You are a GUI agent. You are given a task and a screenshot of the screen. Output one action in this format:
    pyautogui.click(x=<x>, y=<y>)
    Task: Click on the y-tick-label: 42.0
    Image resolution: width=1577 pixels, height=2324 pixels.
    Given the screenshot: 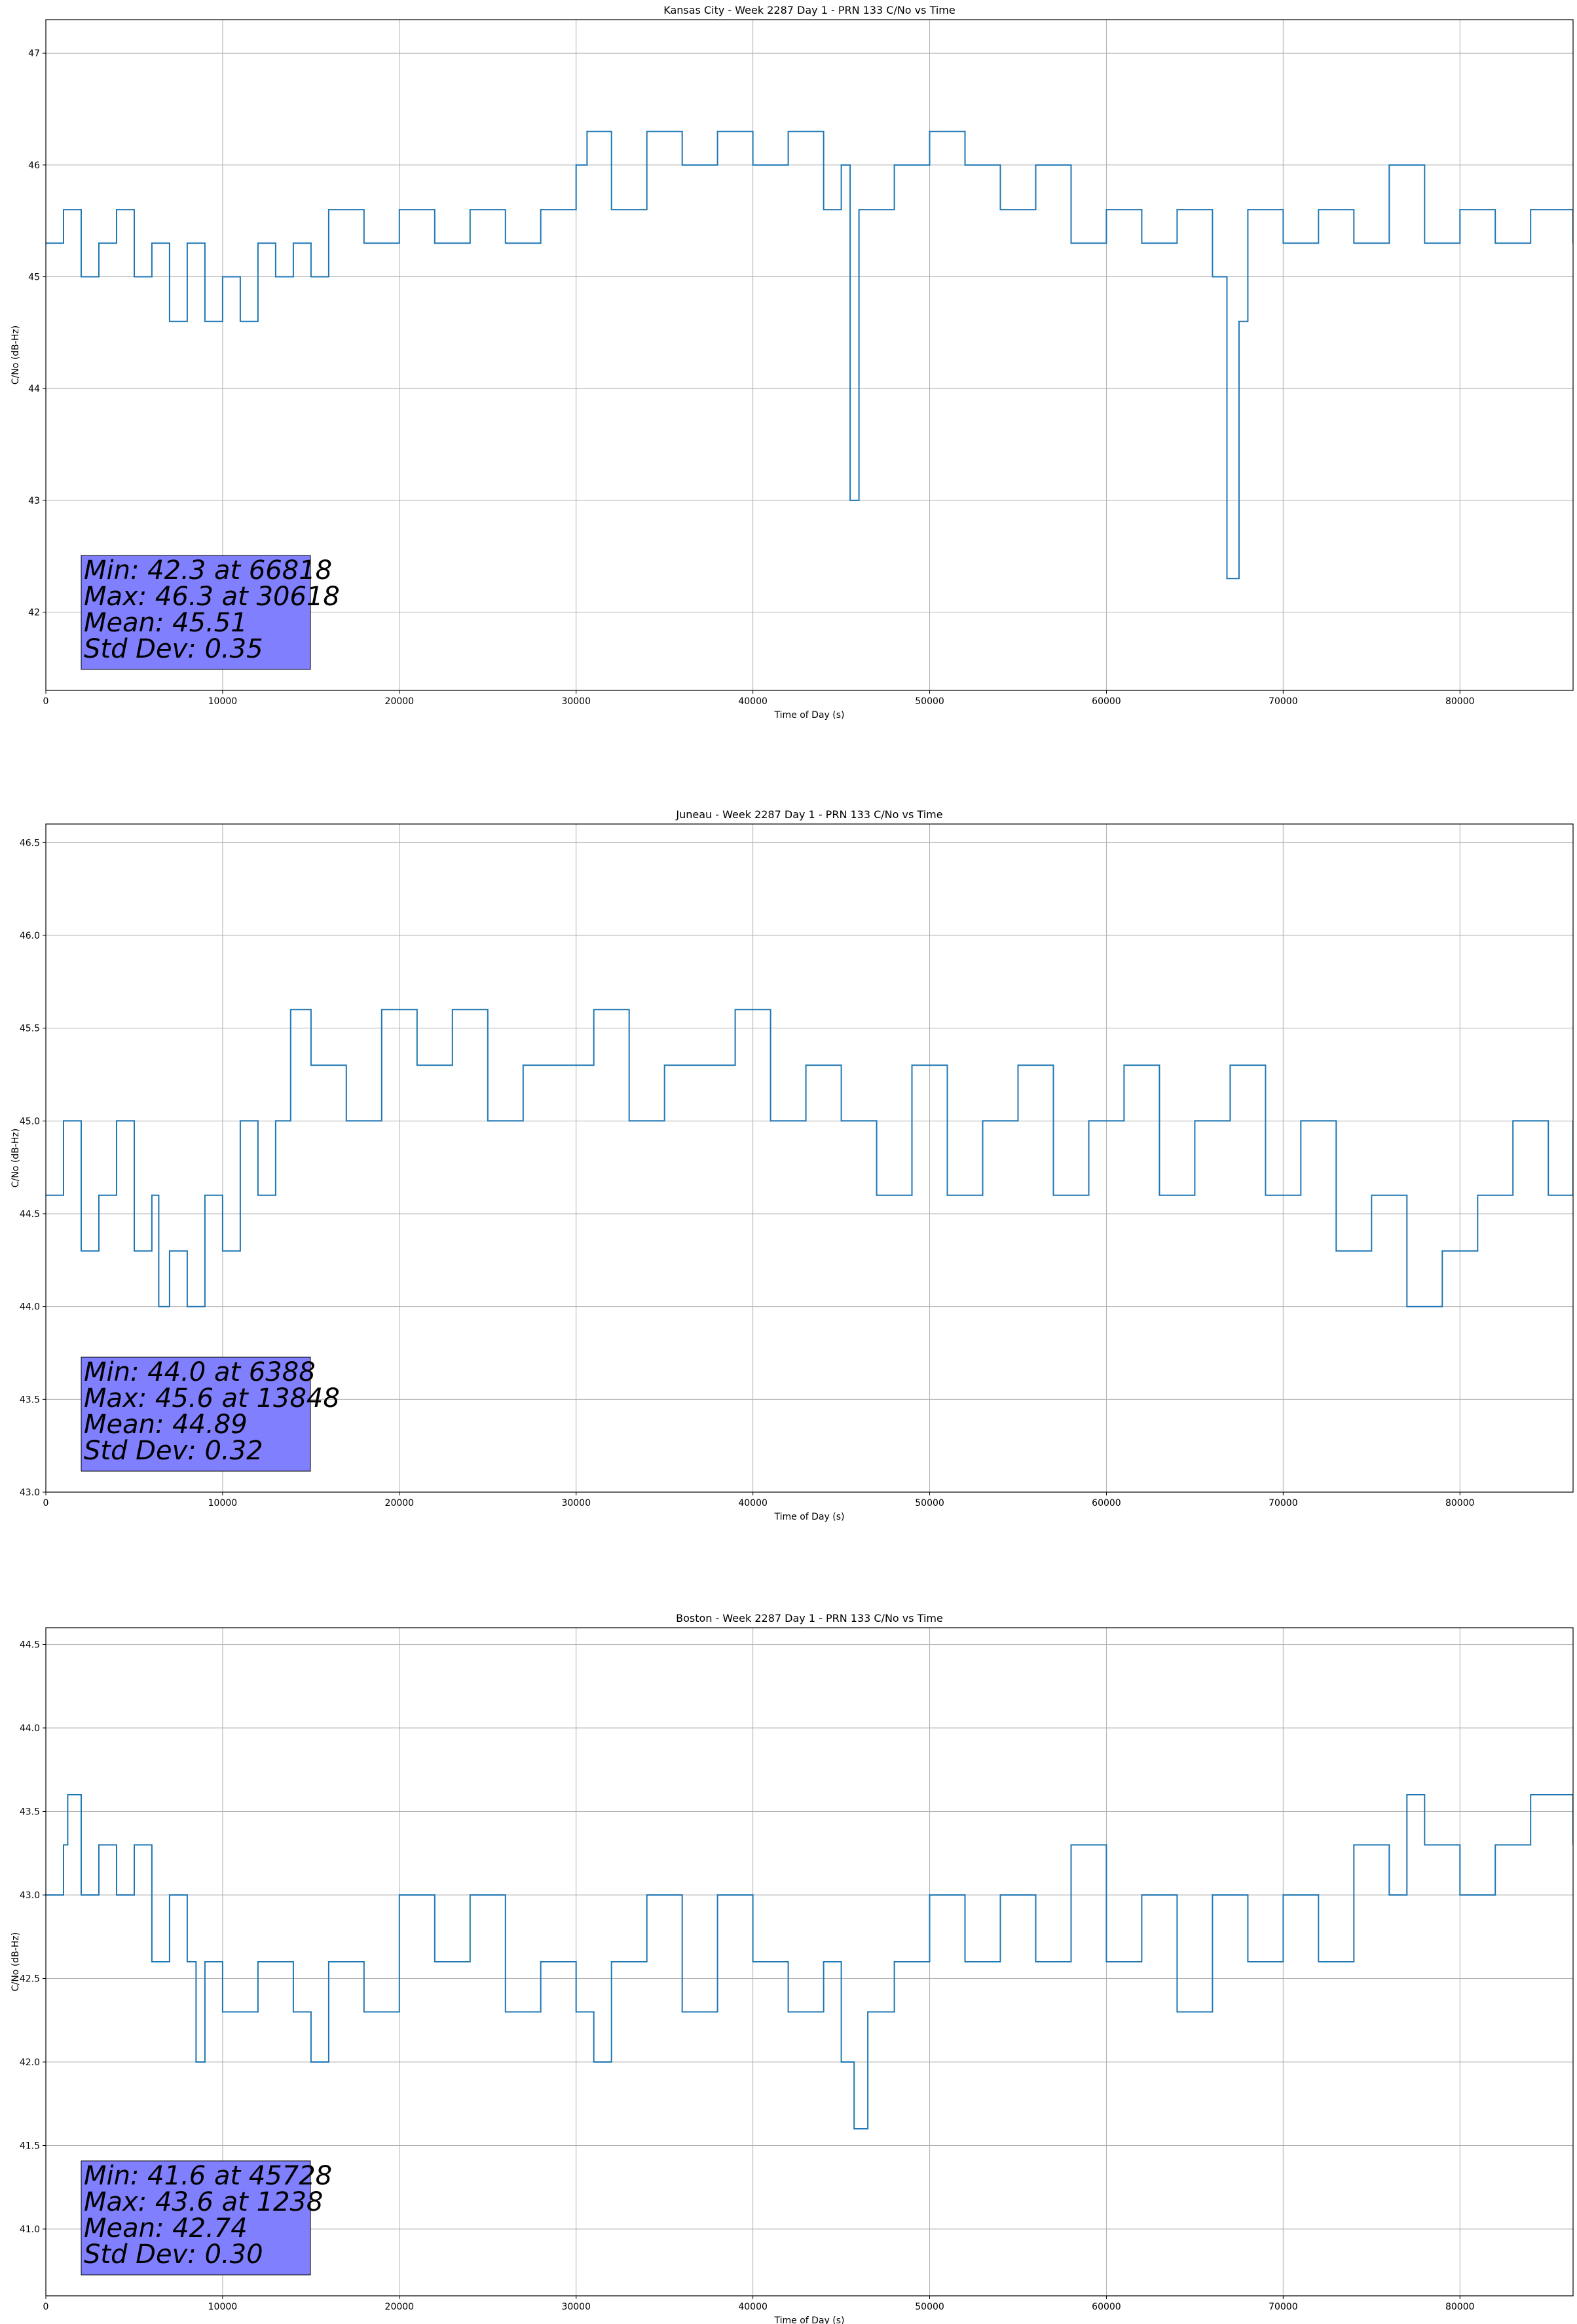 What is the action you would take?
    pyautogui.click(x=30, y=2062)
    